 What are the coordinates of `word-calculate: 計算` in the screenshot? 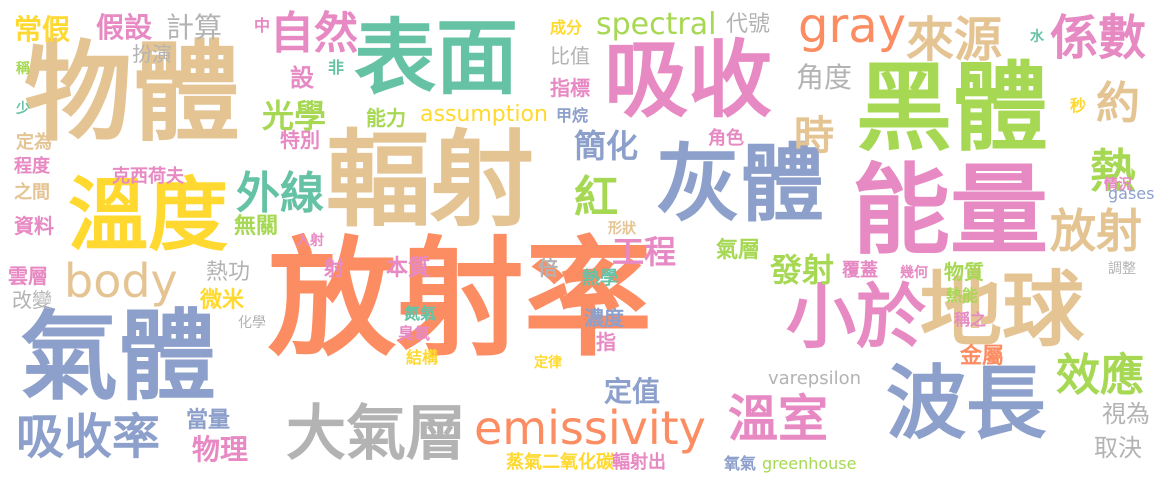 It's located at (194, 27).